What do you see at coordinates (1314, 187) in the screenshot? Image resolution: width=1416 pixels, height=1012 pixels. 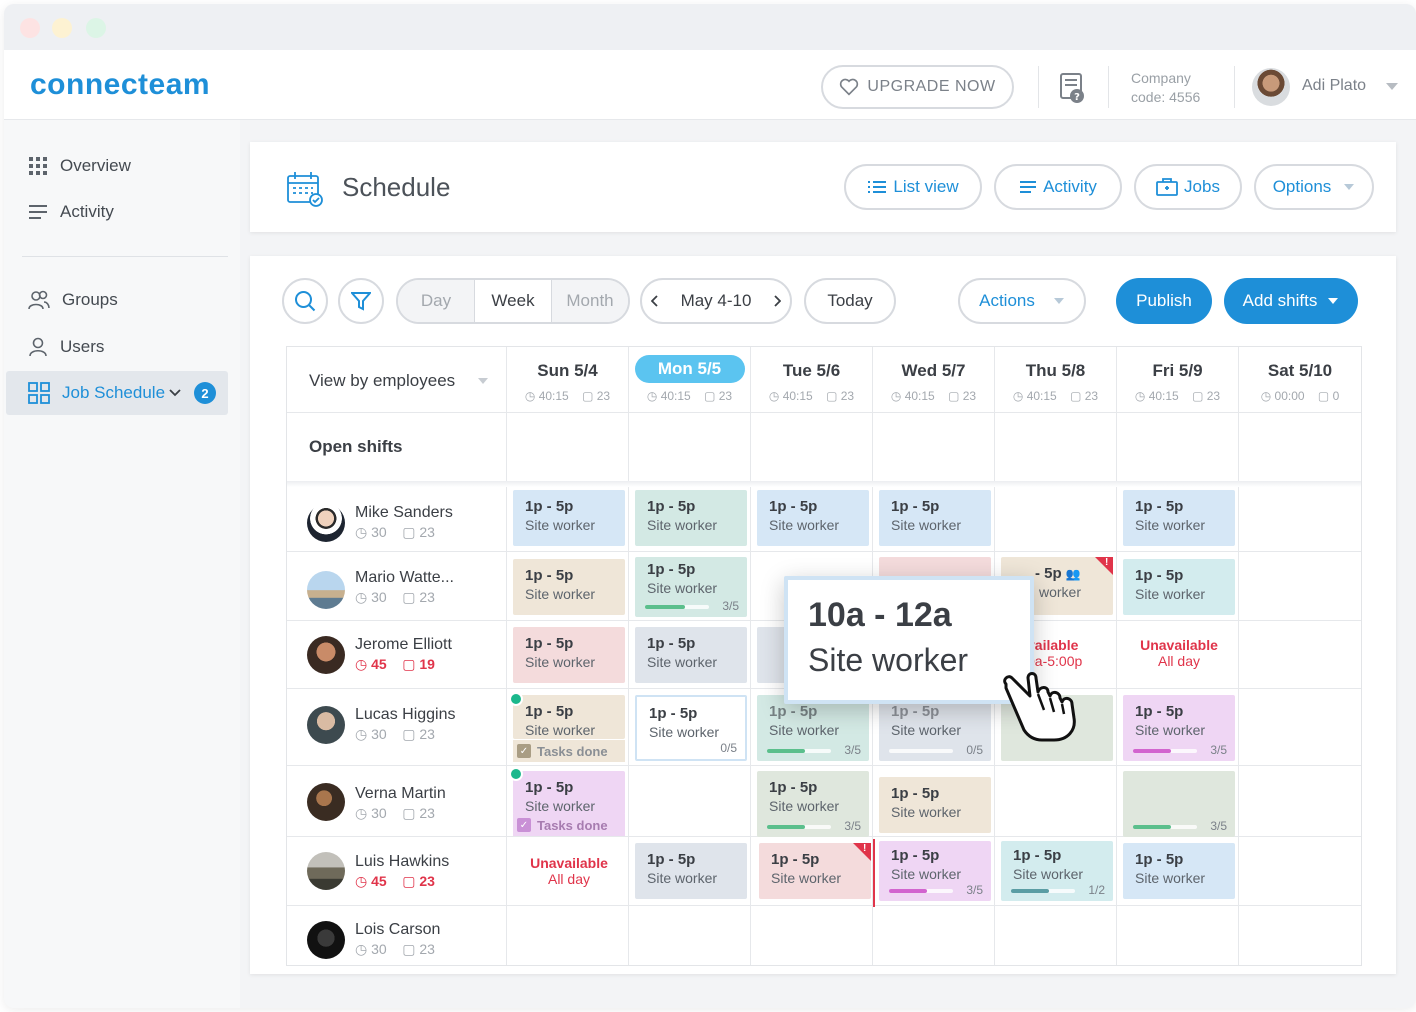 I see `options-dropdown: Options` at bounding box center [1314, 187].